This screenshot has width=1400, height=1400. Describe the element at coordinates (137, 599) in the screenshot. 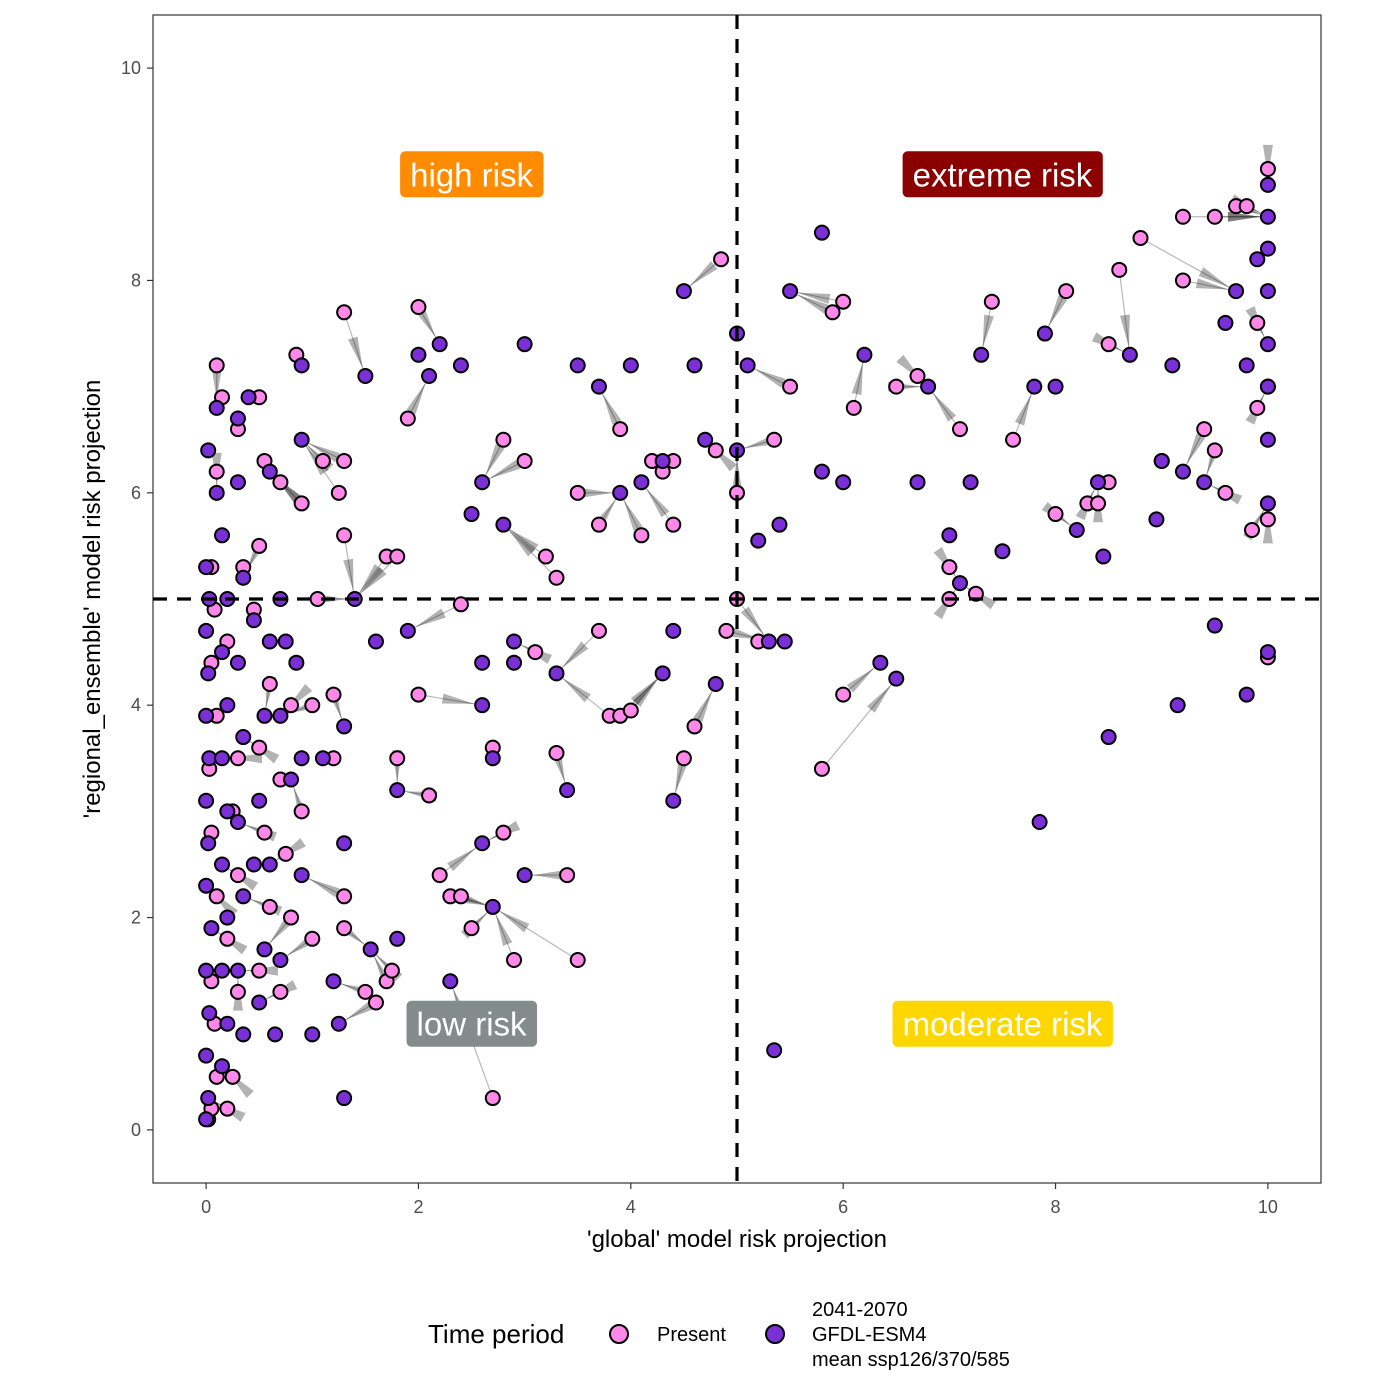

I see `y-axis-ticks: 0 2 4 6 8 10` at that location.